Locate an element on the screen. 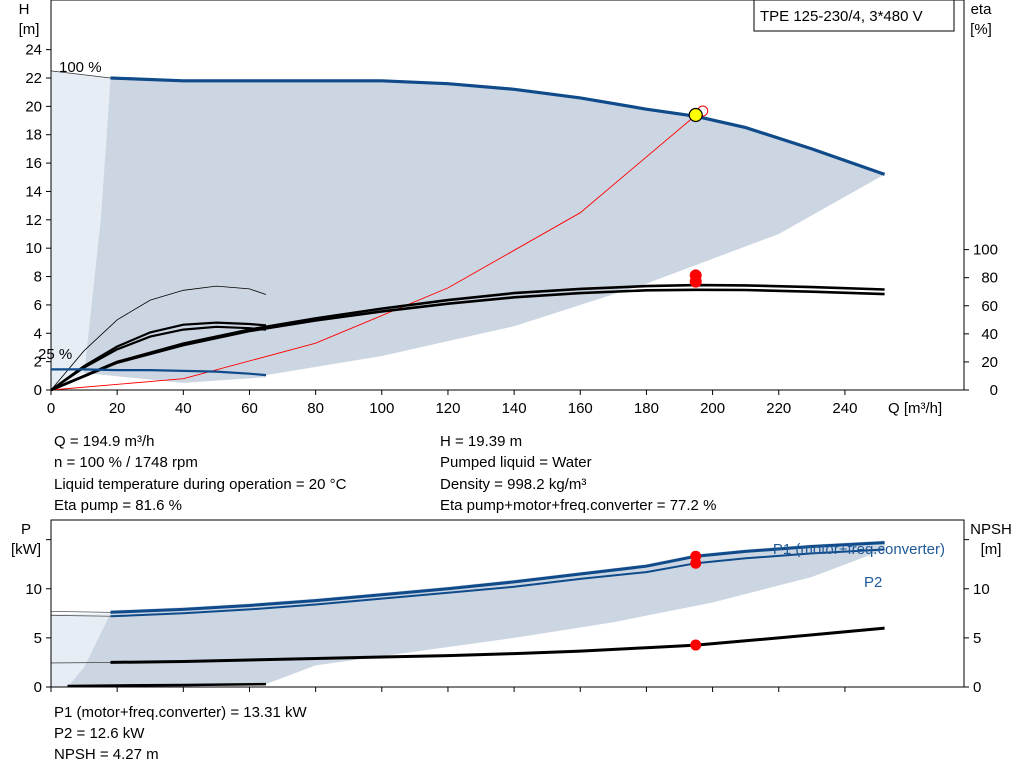 This screenshot has width=1024, height=781. y-left-tick-label: 10 is located at coordinates (33, 248).